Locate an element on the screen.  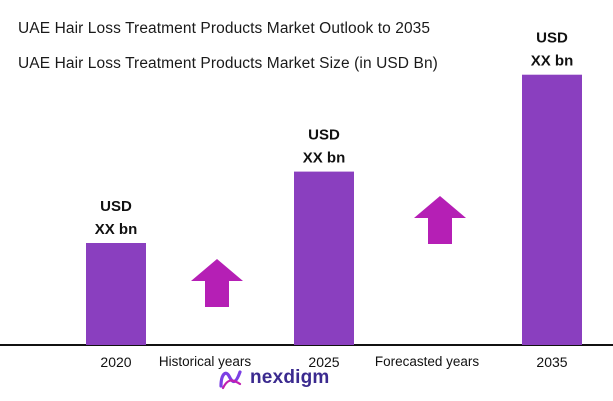
annotation-historical-years: Historical years is located at coordinates (205, 361).